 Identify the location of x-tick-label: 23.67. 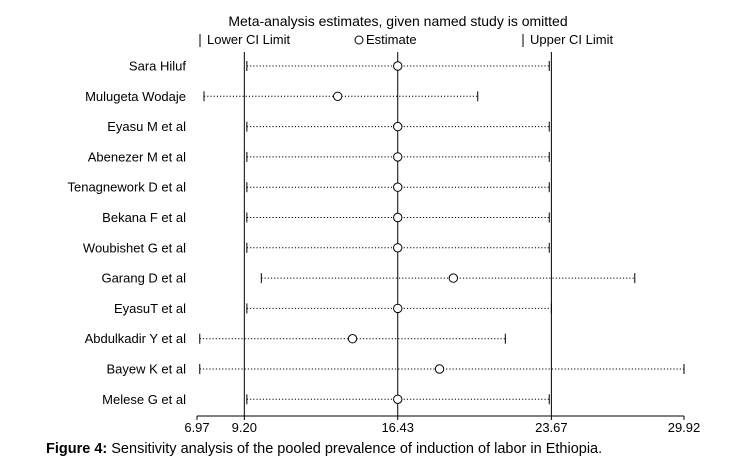
(551, 427).